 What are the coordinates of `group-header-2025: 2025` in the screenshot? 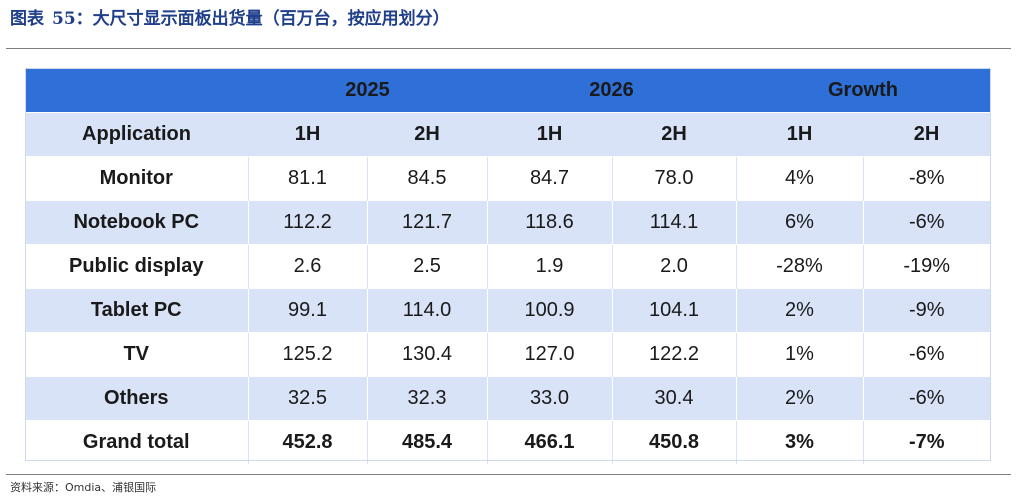 It's located at (367, 90).